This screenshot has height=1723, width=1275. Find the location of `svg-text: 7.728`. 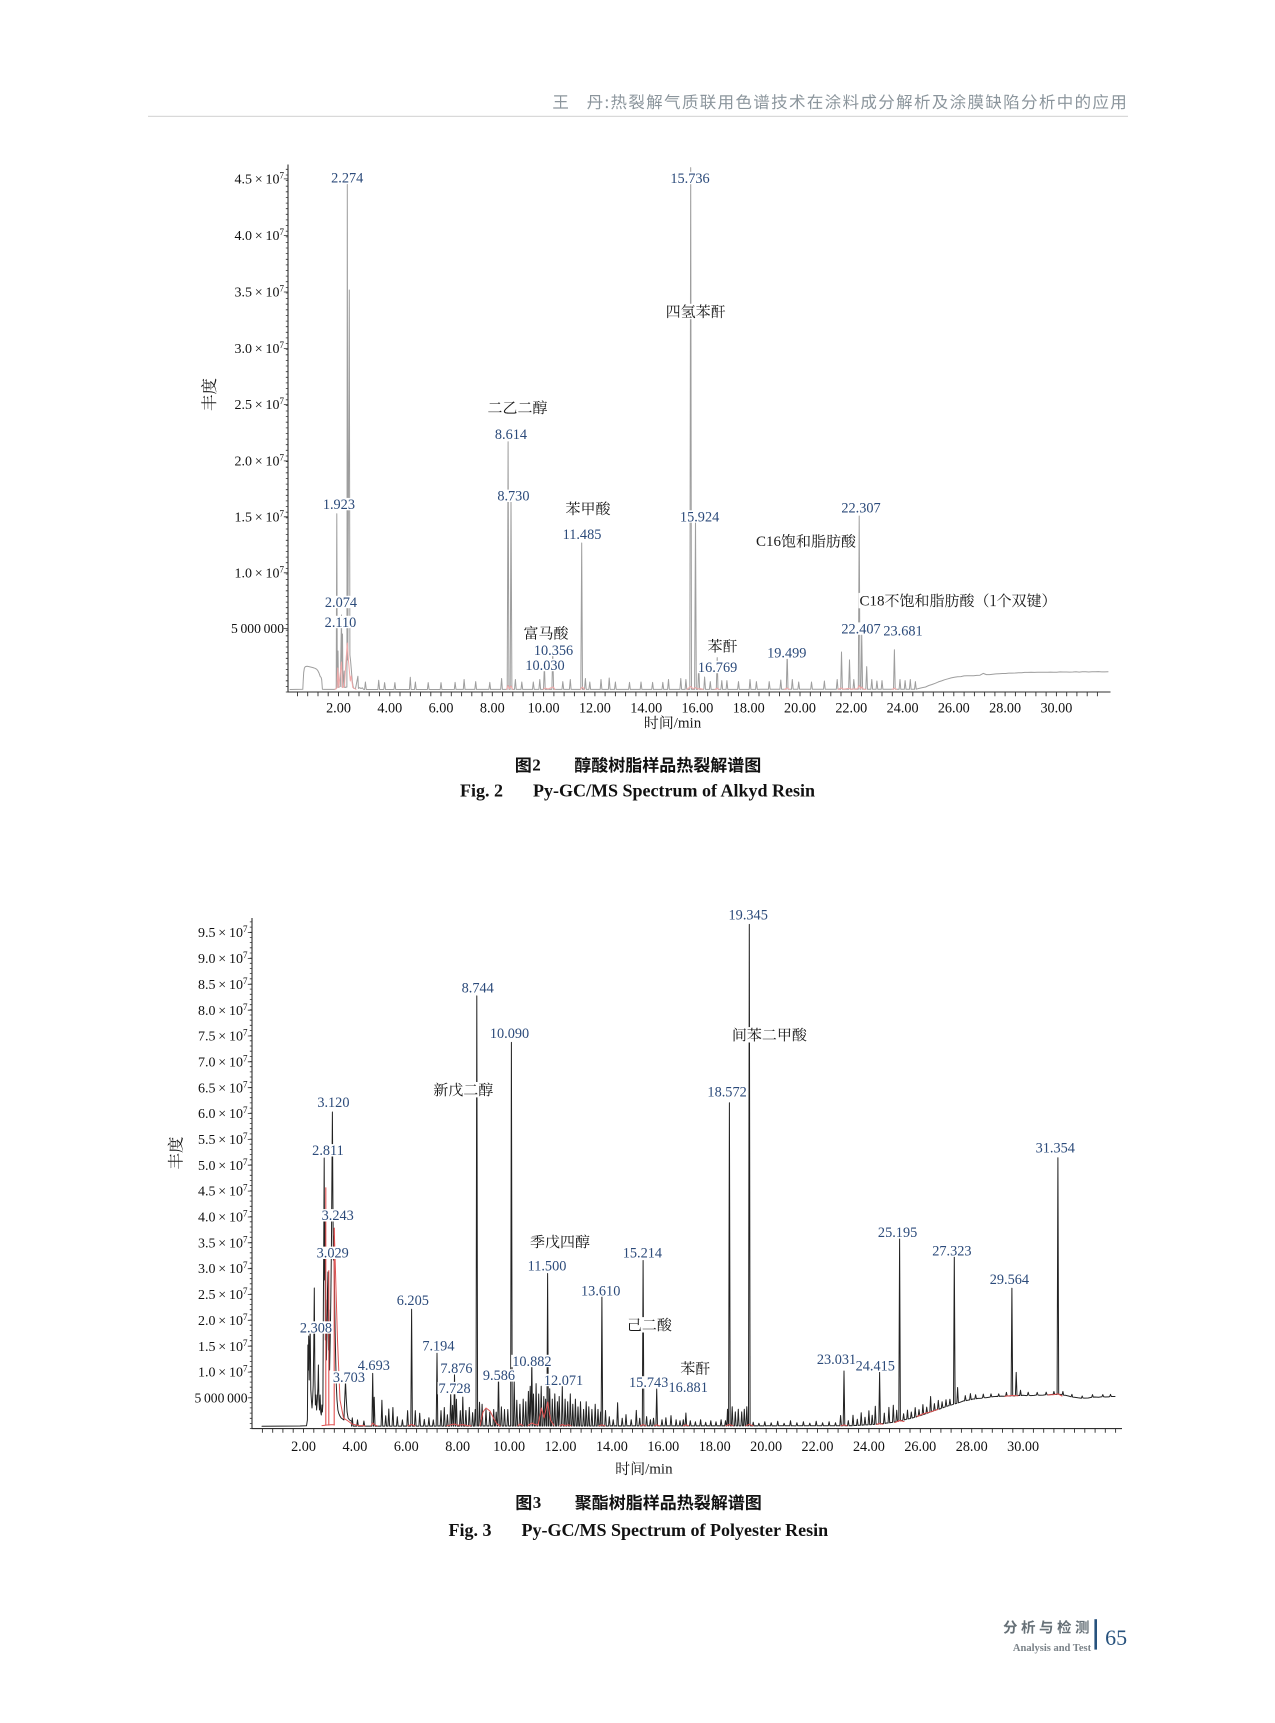

svg-text: 7.728 is located at coordinates (455, 1389).